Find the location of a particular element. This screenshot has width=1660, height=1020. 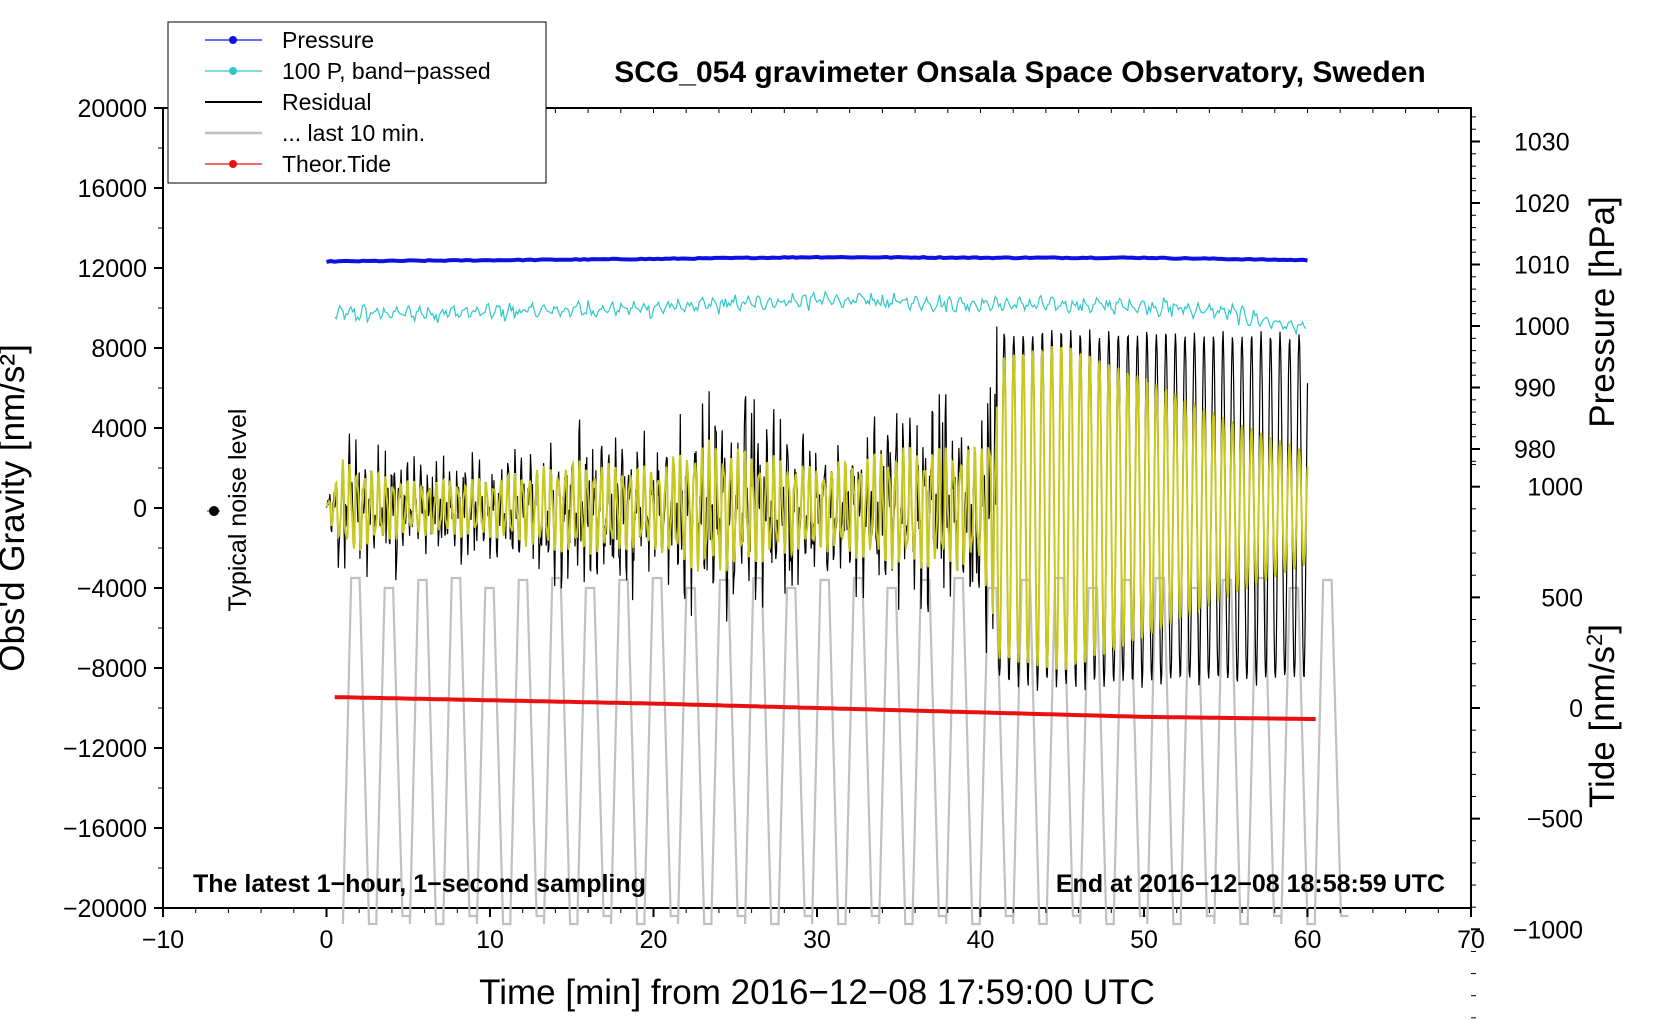

y-axis-title: Obs'd Gravity [nm/s²] is located at coordinates (16, 508).